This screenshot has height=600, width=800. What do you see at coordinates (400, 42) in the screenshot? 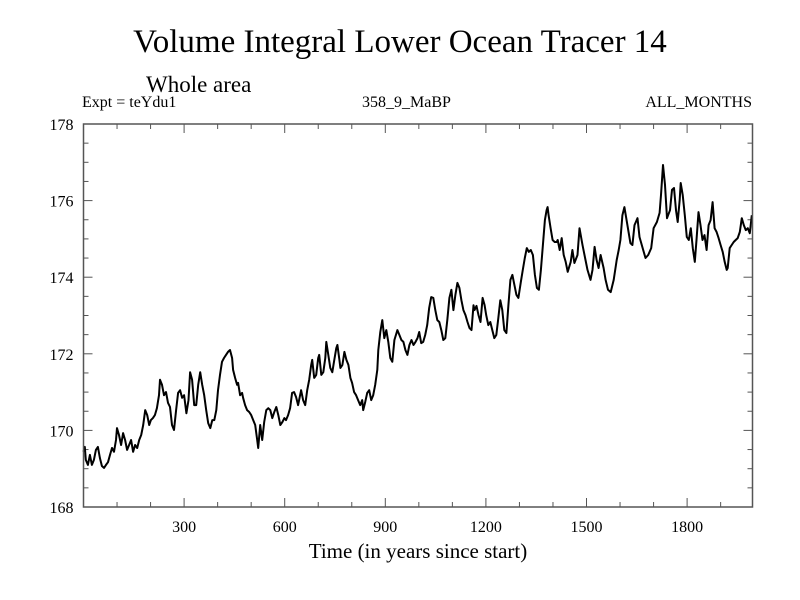
I see `chart-title: Volume Integral Lower Ocean Tracer 14` at bounding box center [400, 42].